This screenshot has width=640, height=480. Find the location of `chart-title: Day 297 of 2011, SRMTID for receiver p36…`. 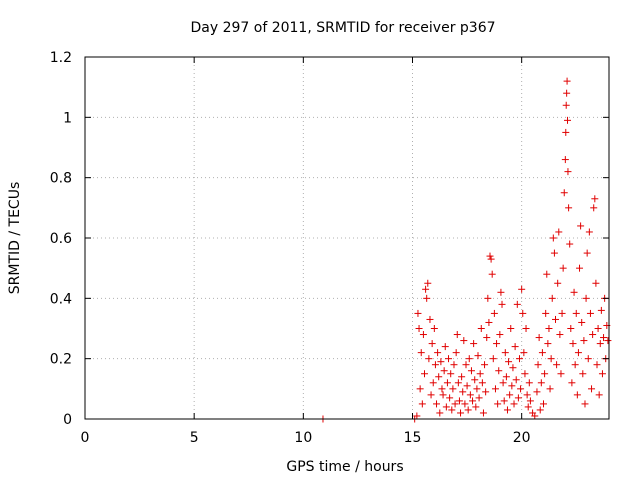

chart-title: Day 297 of 2011, SRMTID for receiver p36… is located at coordinates (342, 28).